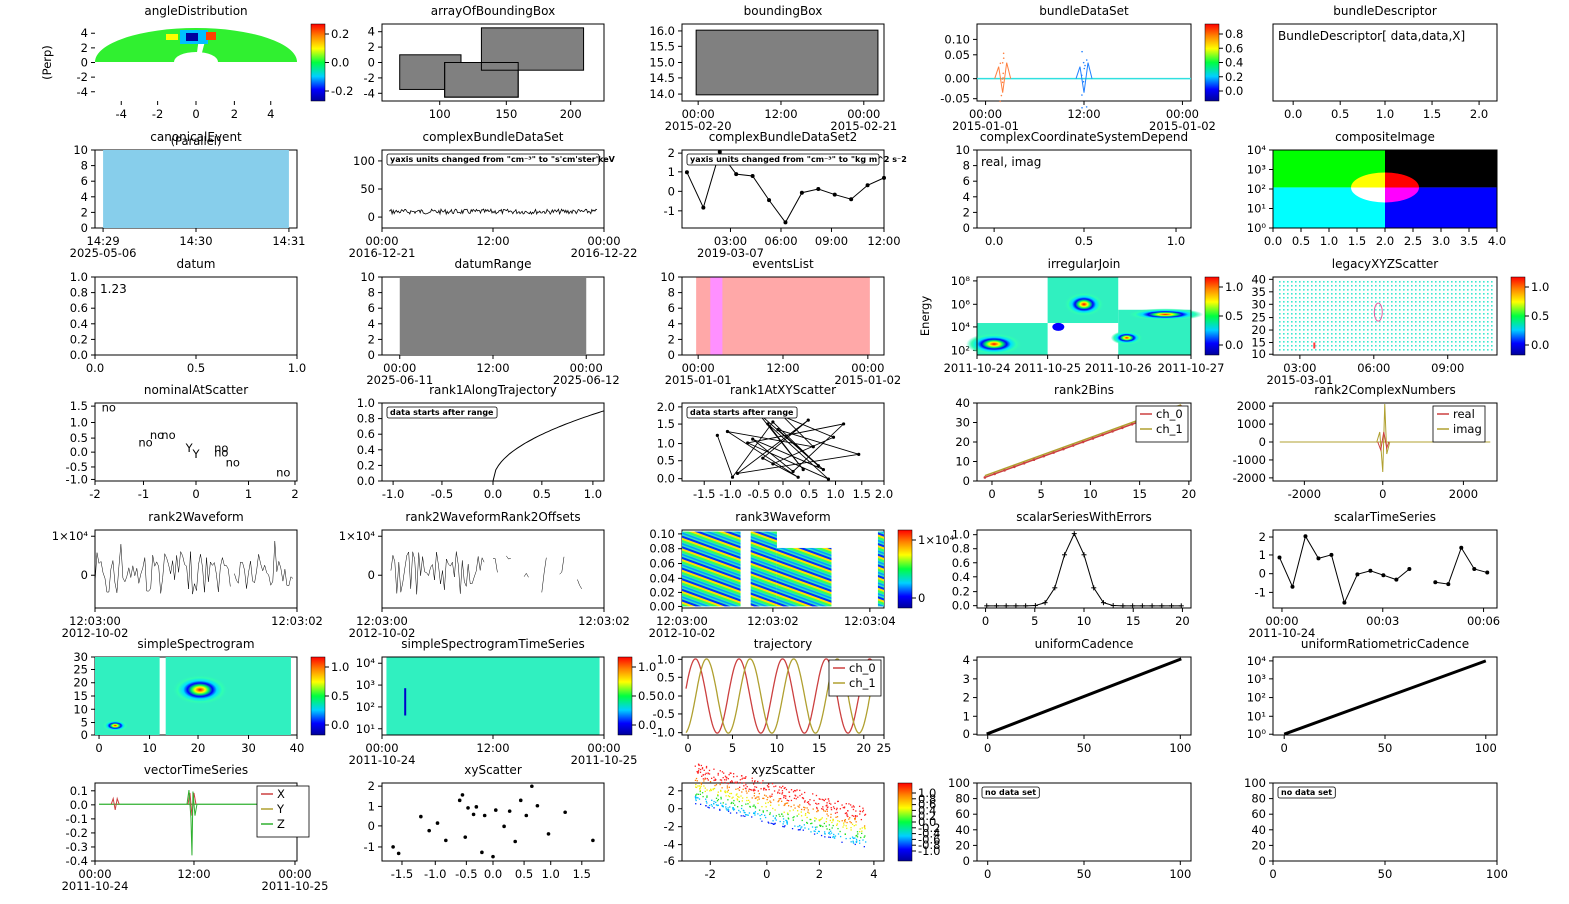  What do you see at coordinates (1373, 368) in the screenshot?
I see `x-tick-label: 06:00` at bounding box center [1373, 368].